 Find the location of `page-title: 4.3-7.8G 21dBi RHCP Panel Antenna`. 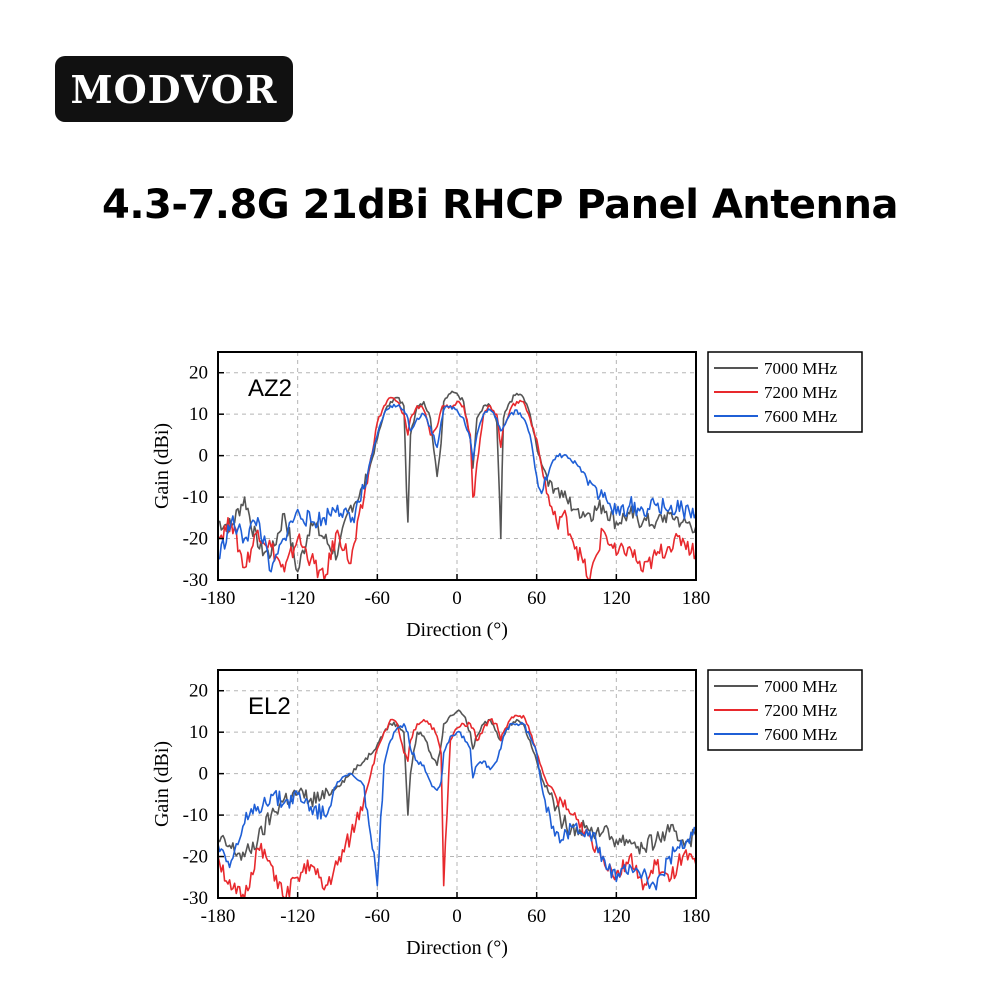

page-title: 4.3-7.8G 21dBi RHCP Panel Antenna is located at coordinates (500, 205).